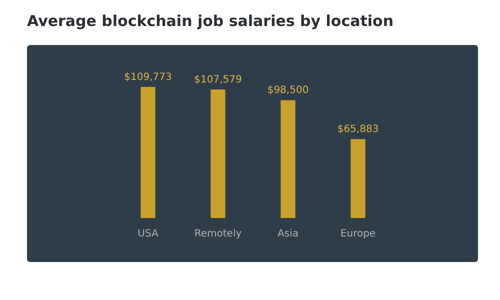  I want to click on chart-title: Average blockchain job salaries by location, so click(210, 21).